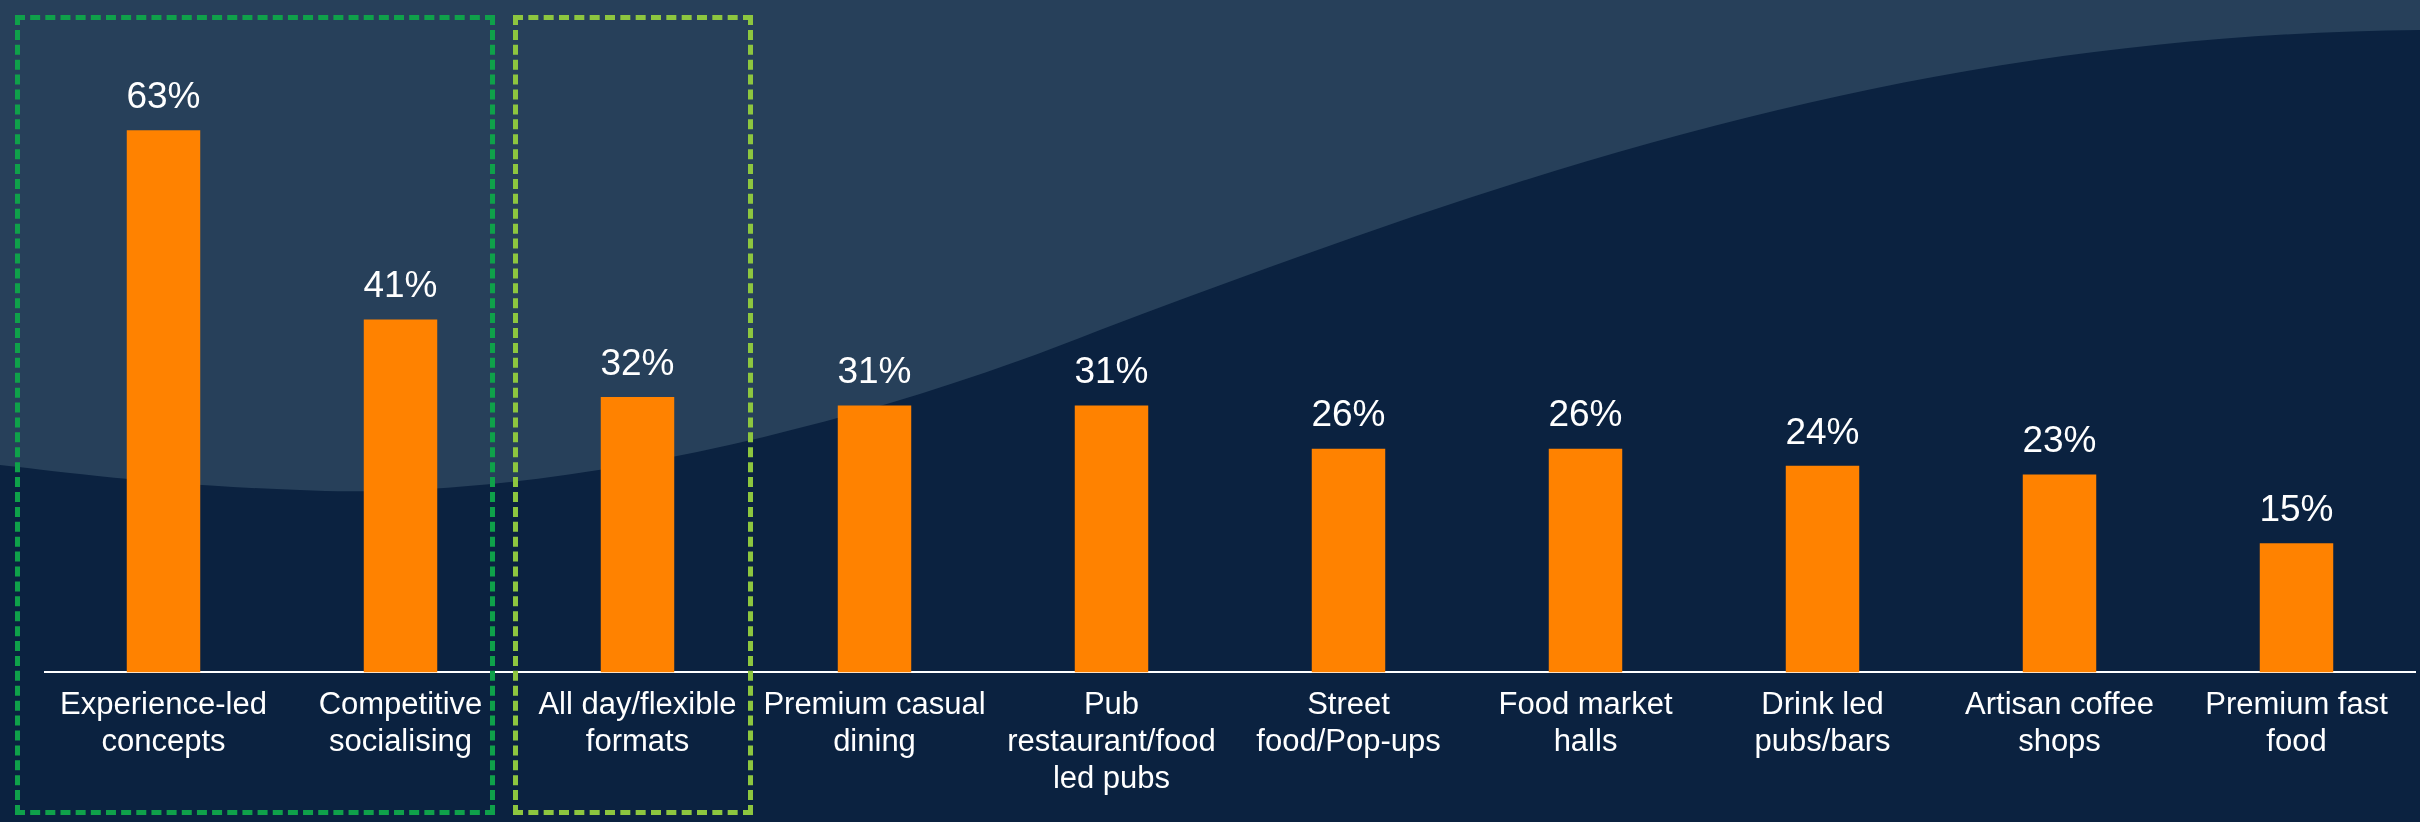 This screenshot has width=2420, height=822. Describe the element at coordinates (1822, 721) in the screenshot. I see `x-tick-label: Drink led pubs/bars` at that location.